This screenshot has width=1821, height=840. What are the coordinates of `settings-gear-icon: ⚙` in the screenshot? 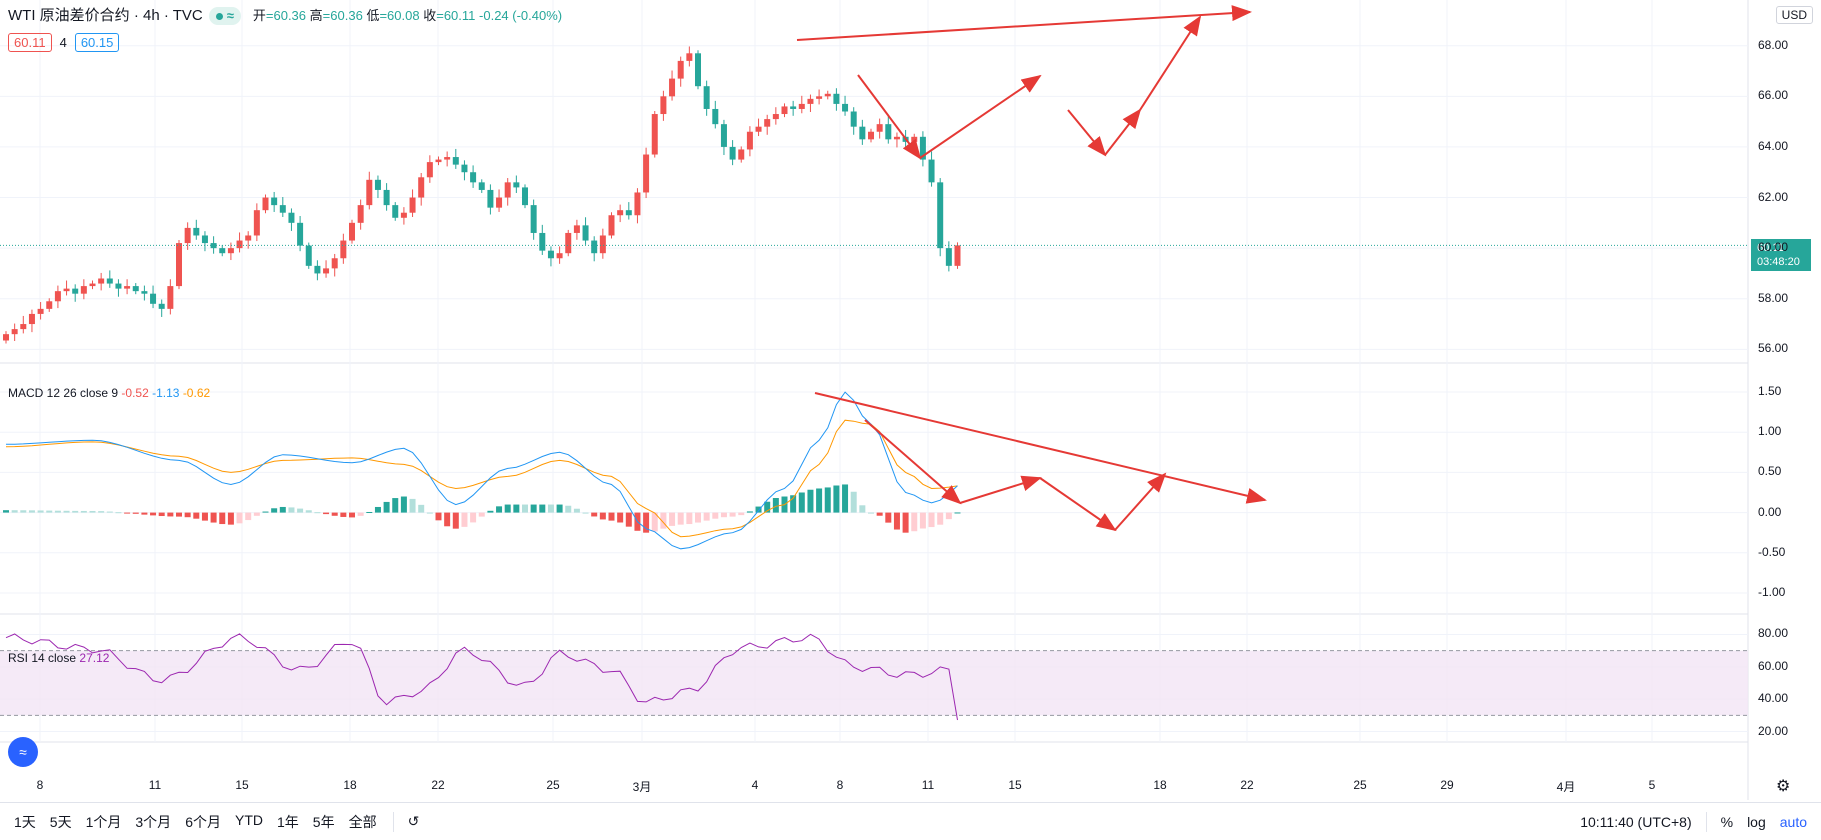 It's located at (1783, 786).